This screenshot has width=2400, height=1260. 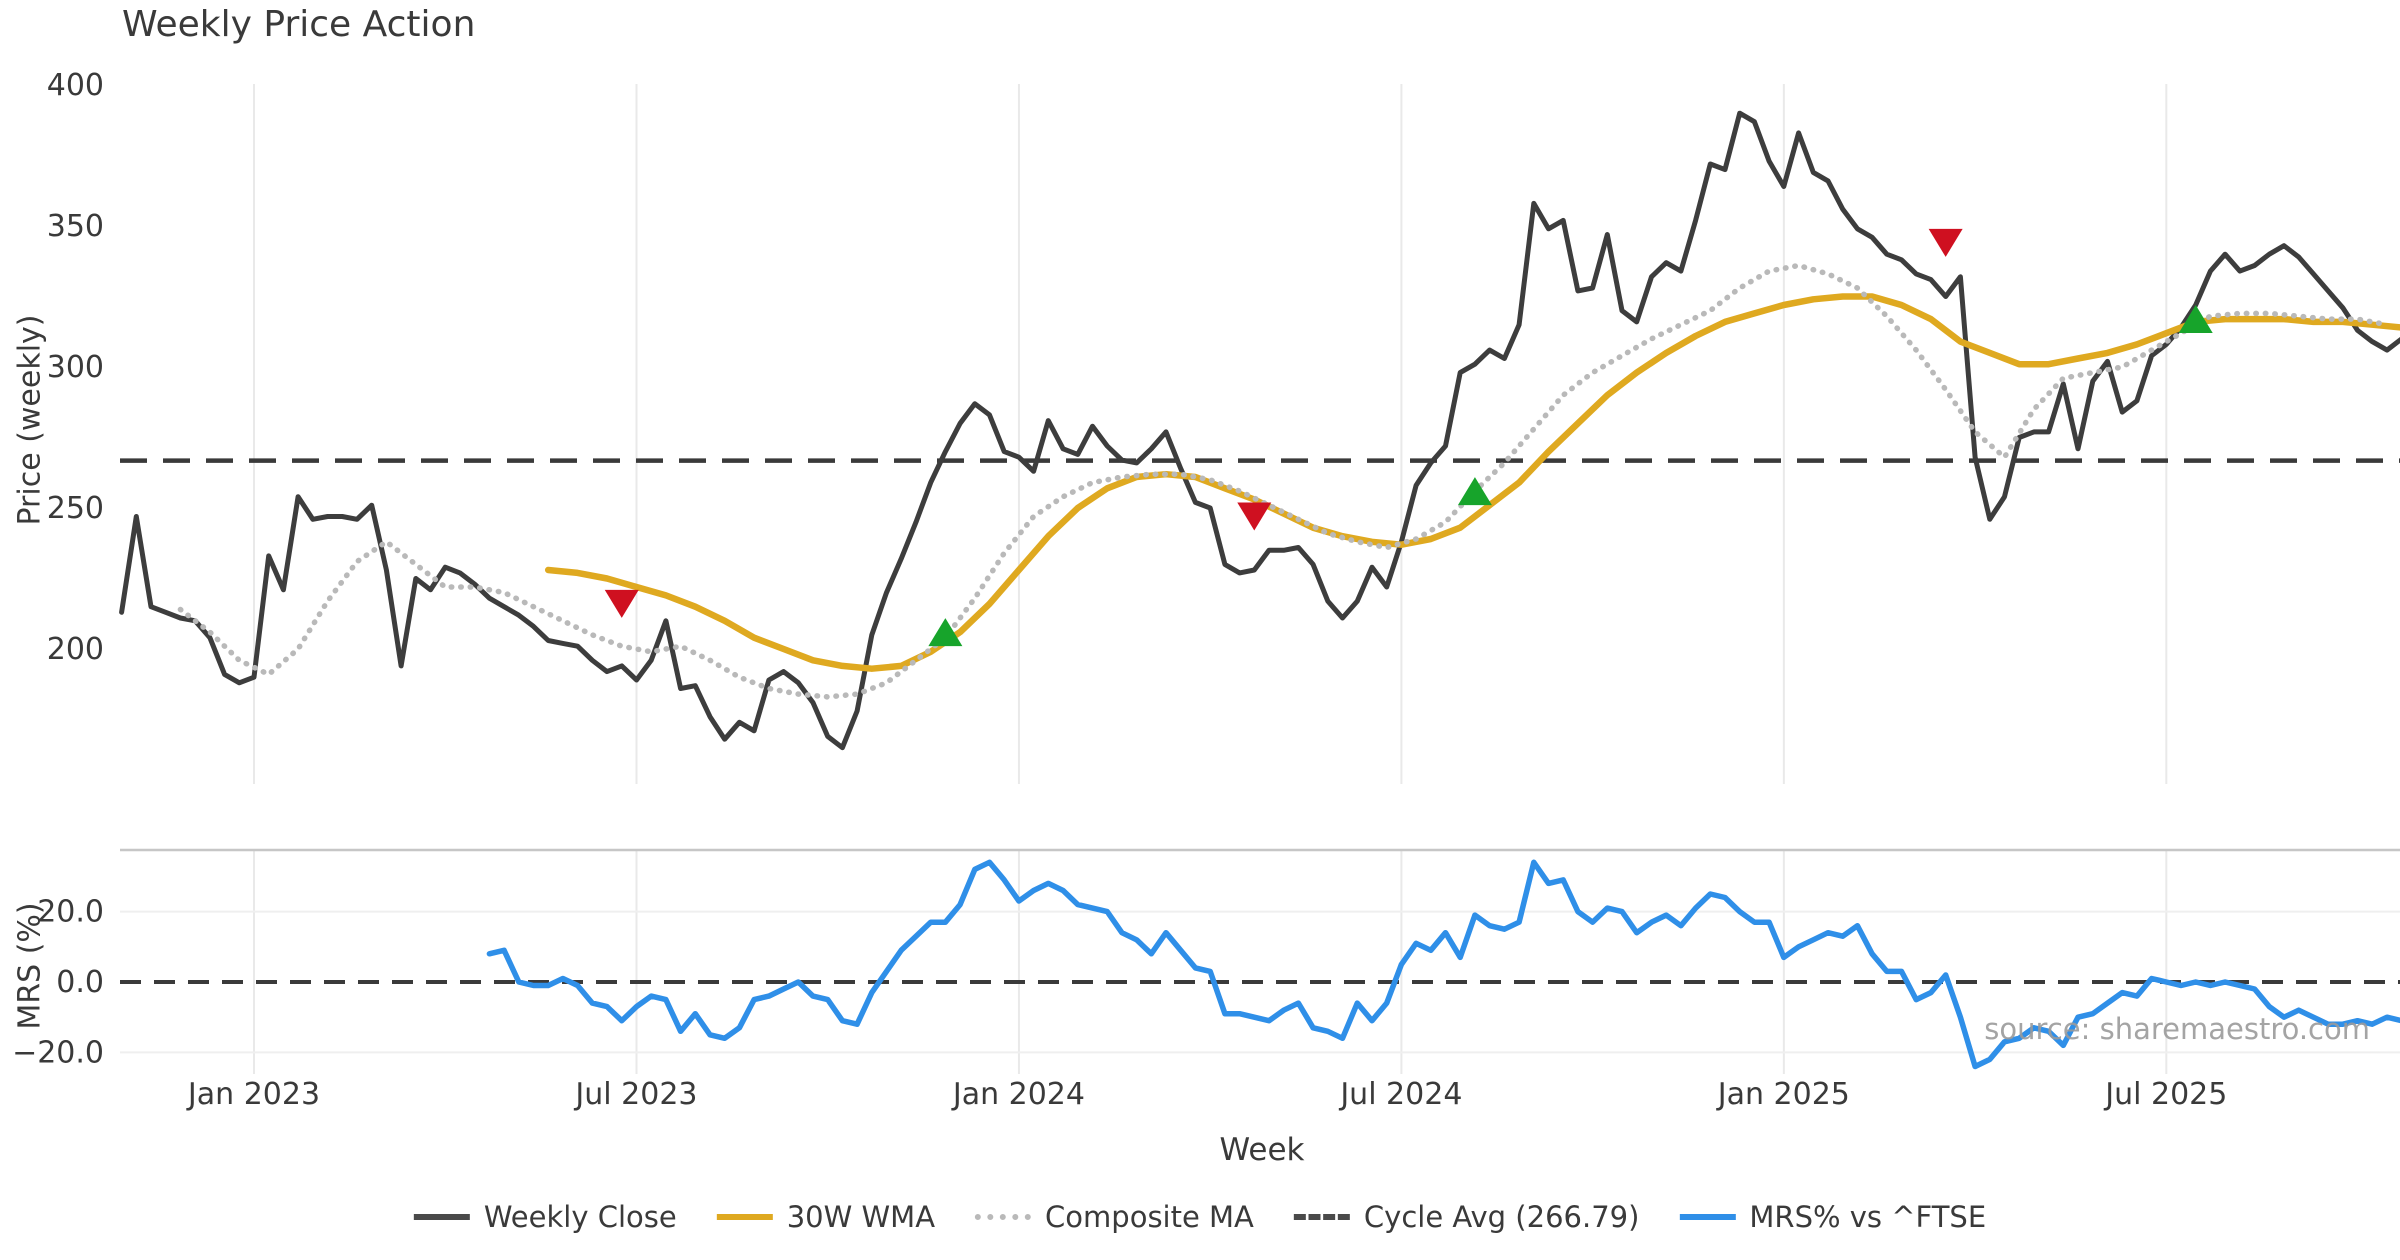 I want to click on legend-label: Composite MA, so click(x=1149, y=1217).